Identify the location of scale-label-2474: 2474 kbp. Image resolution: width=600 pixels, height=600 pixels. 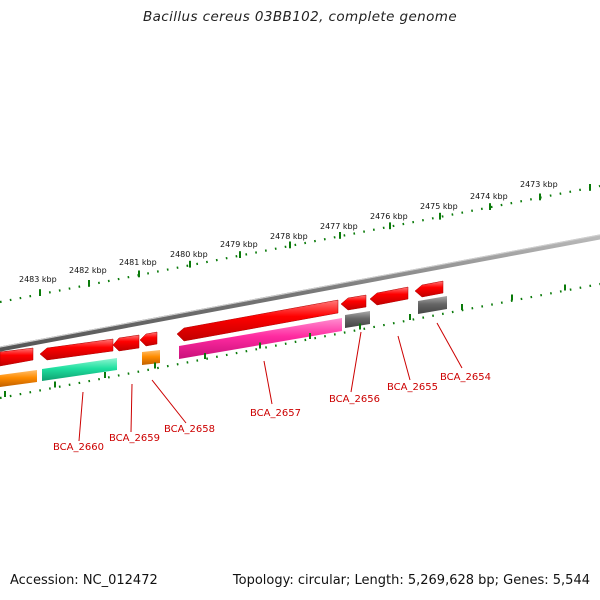
(489, 196).